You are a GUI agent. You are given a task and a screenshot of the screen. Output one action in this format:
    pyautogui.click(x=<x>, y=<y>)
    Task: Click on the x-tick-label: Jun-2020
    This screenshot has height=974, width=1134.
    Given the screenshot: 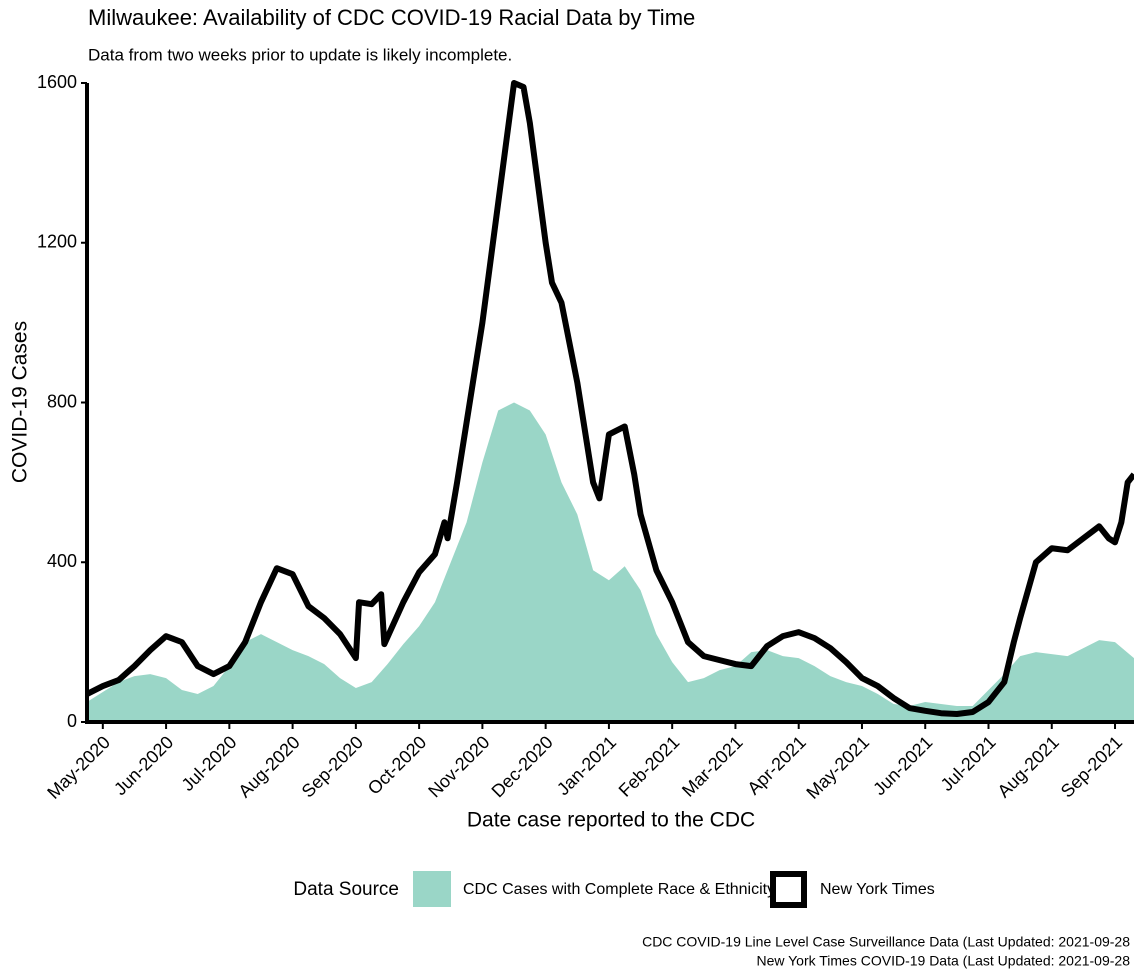 What is the action you would take?
    pyautogui.click(x=143, y=765)
    